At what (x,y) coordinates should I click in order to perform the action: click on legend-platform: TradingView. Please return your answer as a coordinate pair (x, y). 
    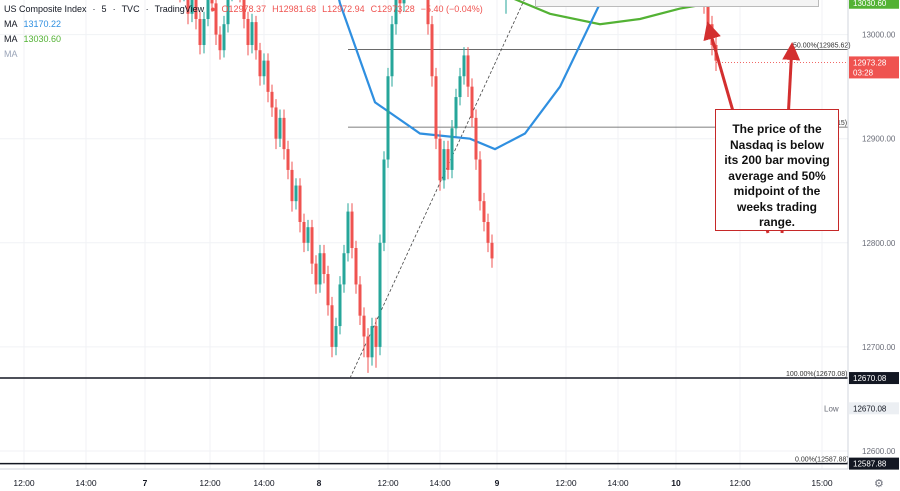
    Looking at the image, I should click on (179, 9).